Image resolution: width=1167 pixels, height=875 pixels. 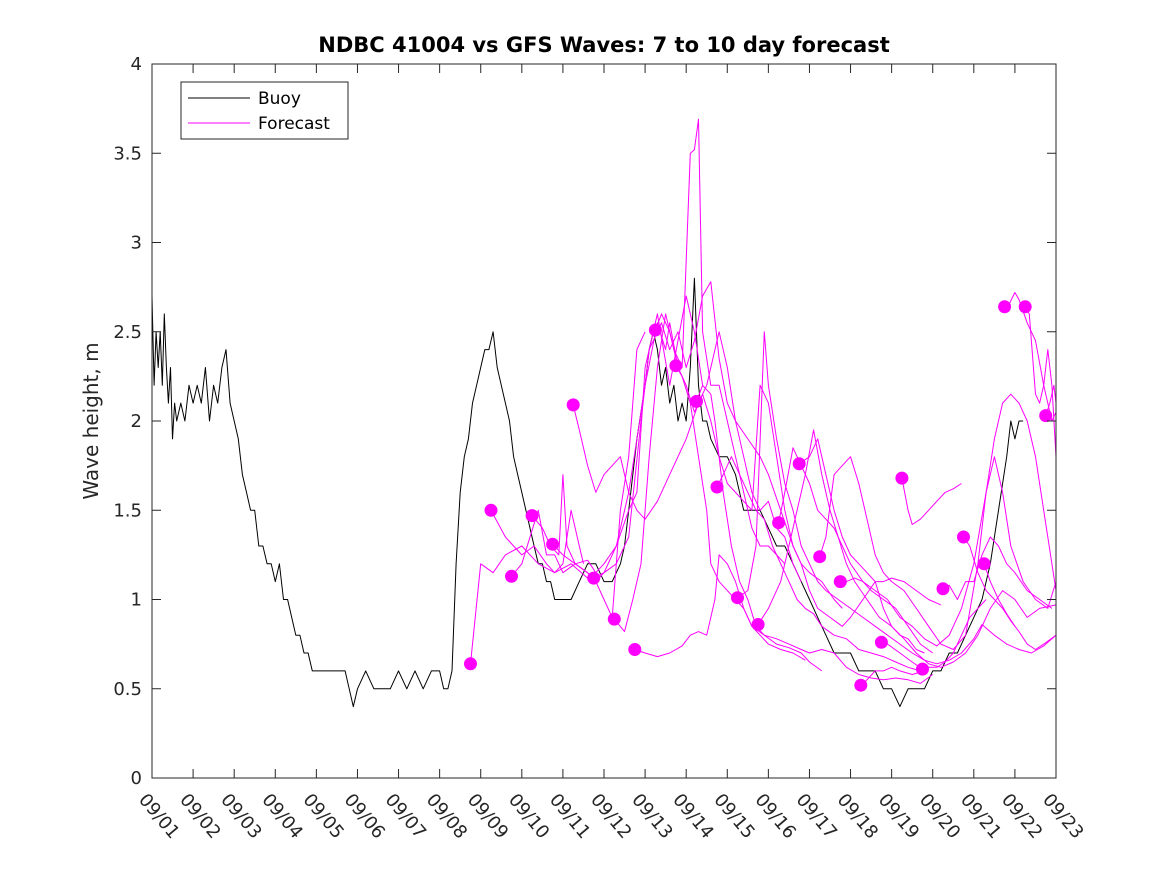 I want to click on y-tick-label: 3.5, so click(x=127, y=153).